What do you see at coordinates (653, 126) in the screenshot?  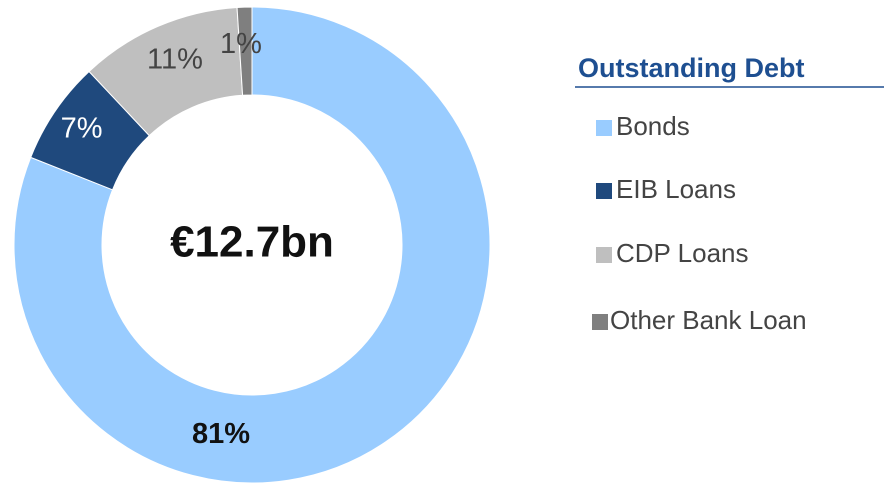 I see `legend-label: Bonds` at bounding box center [653, 126].